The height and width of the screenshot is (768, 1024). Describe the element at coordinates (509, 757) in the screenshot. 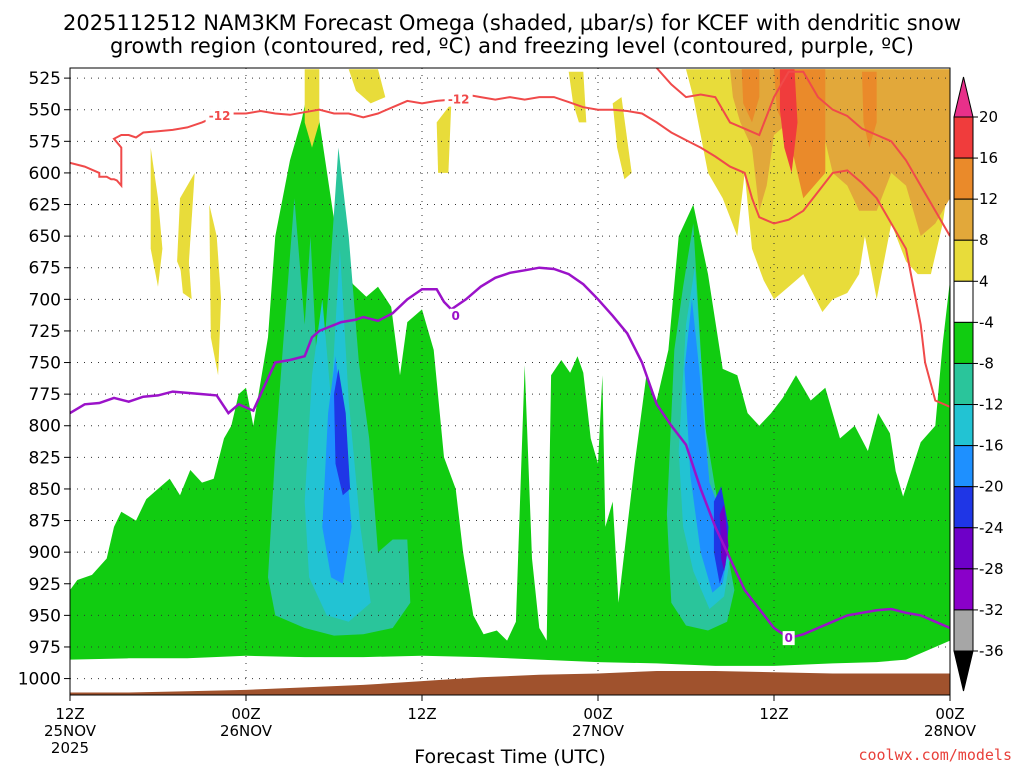

I see `x-axis-label: Forecast Time (UTC)` at that location.